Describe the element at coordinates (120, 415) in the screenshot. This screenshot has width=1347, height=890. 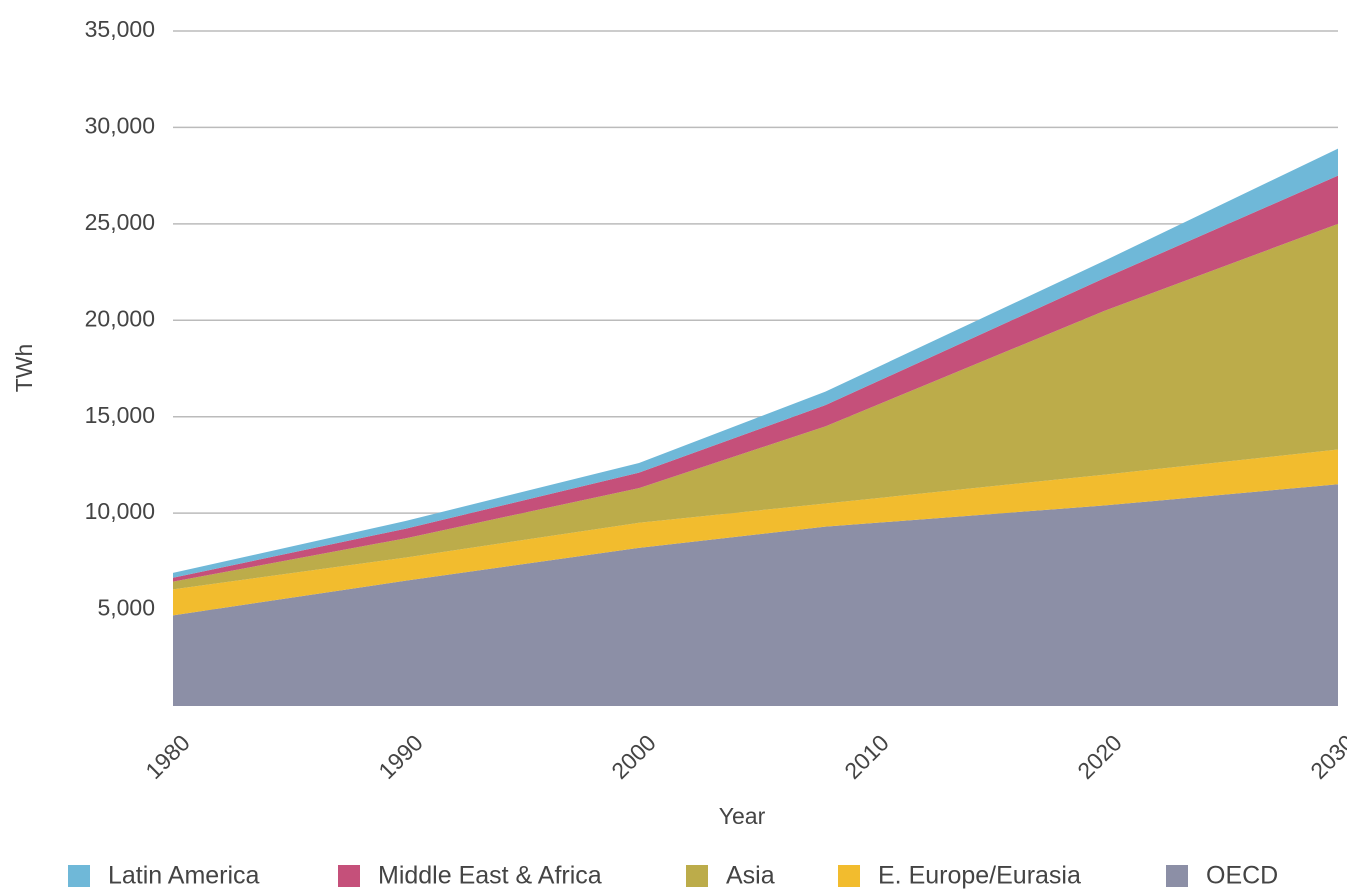
I see `y-tick-label: 15,000` at that location.